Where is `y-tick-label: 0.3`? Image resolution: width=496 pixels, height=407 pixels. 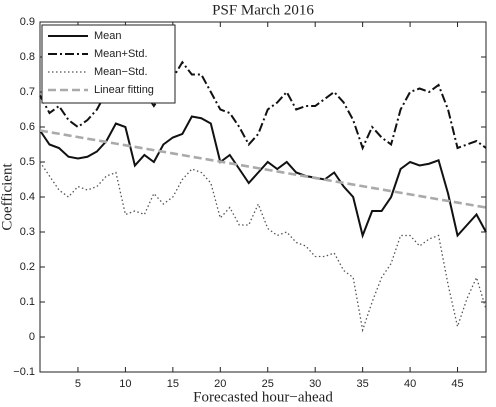
y-tick-label: 0.3 is located at coordinates (27, 232).